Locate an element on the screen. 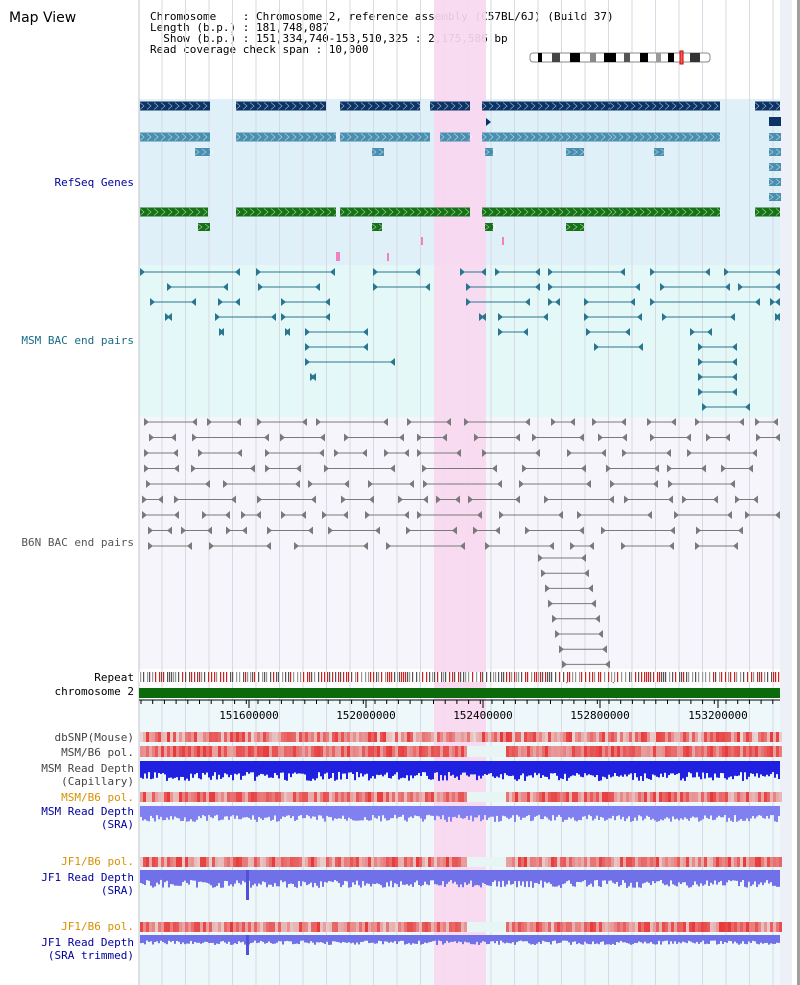  refseq-genes is located at coordinates (460, 181).